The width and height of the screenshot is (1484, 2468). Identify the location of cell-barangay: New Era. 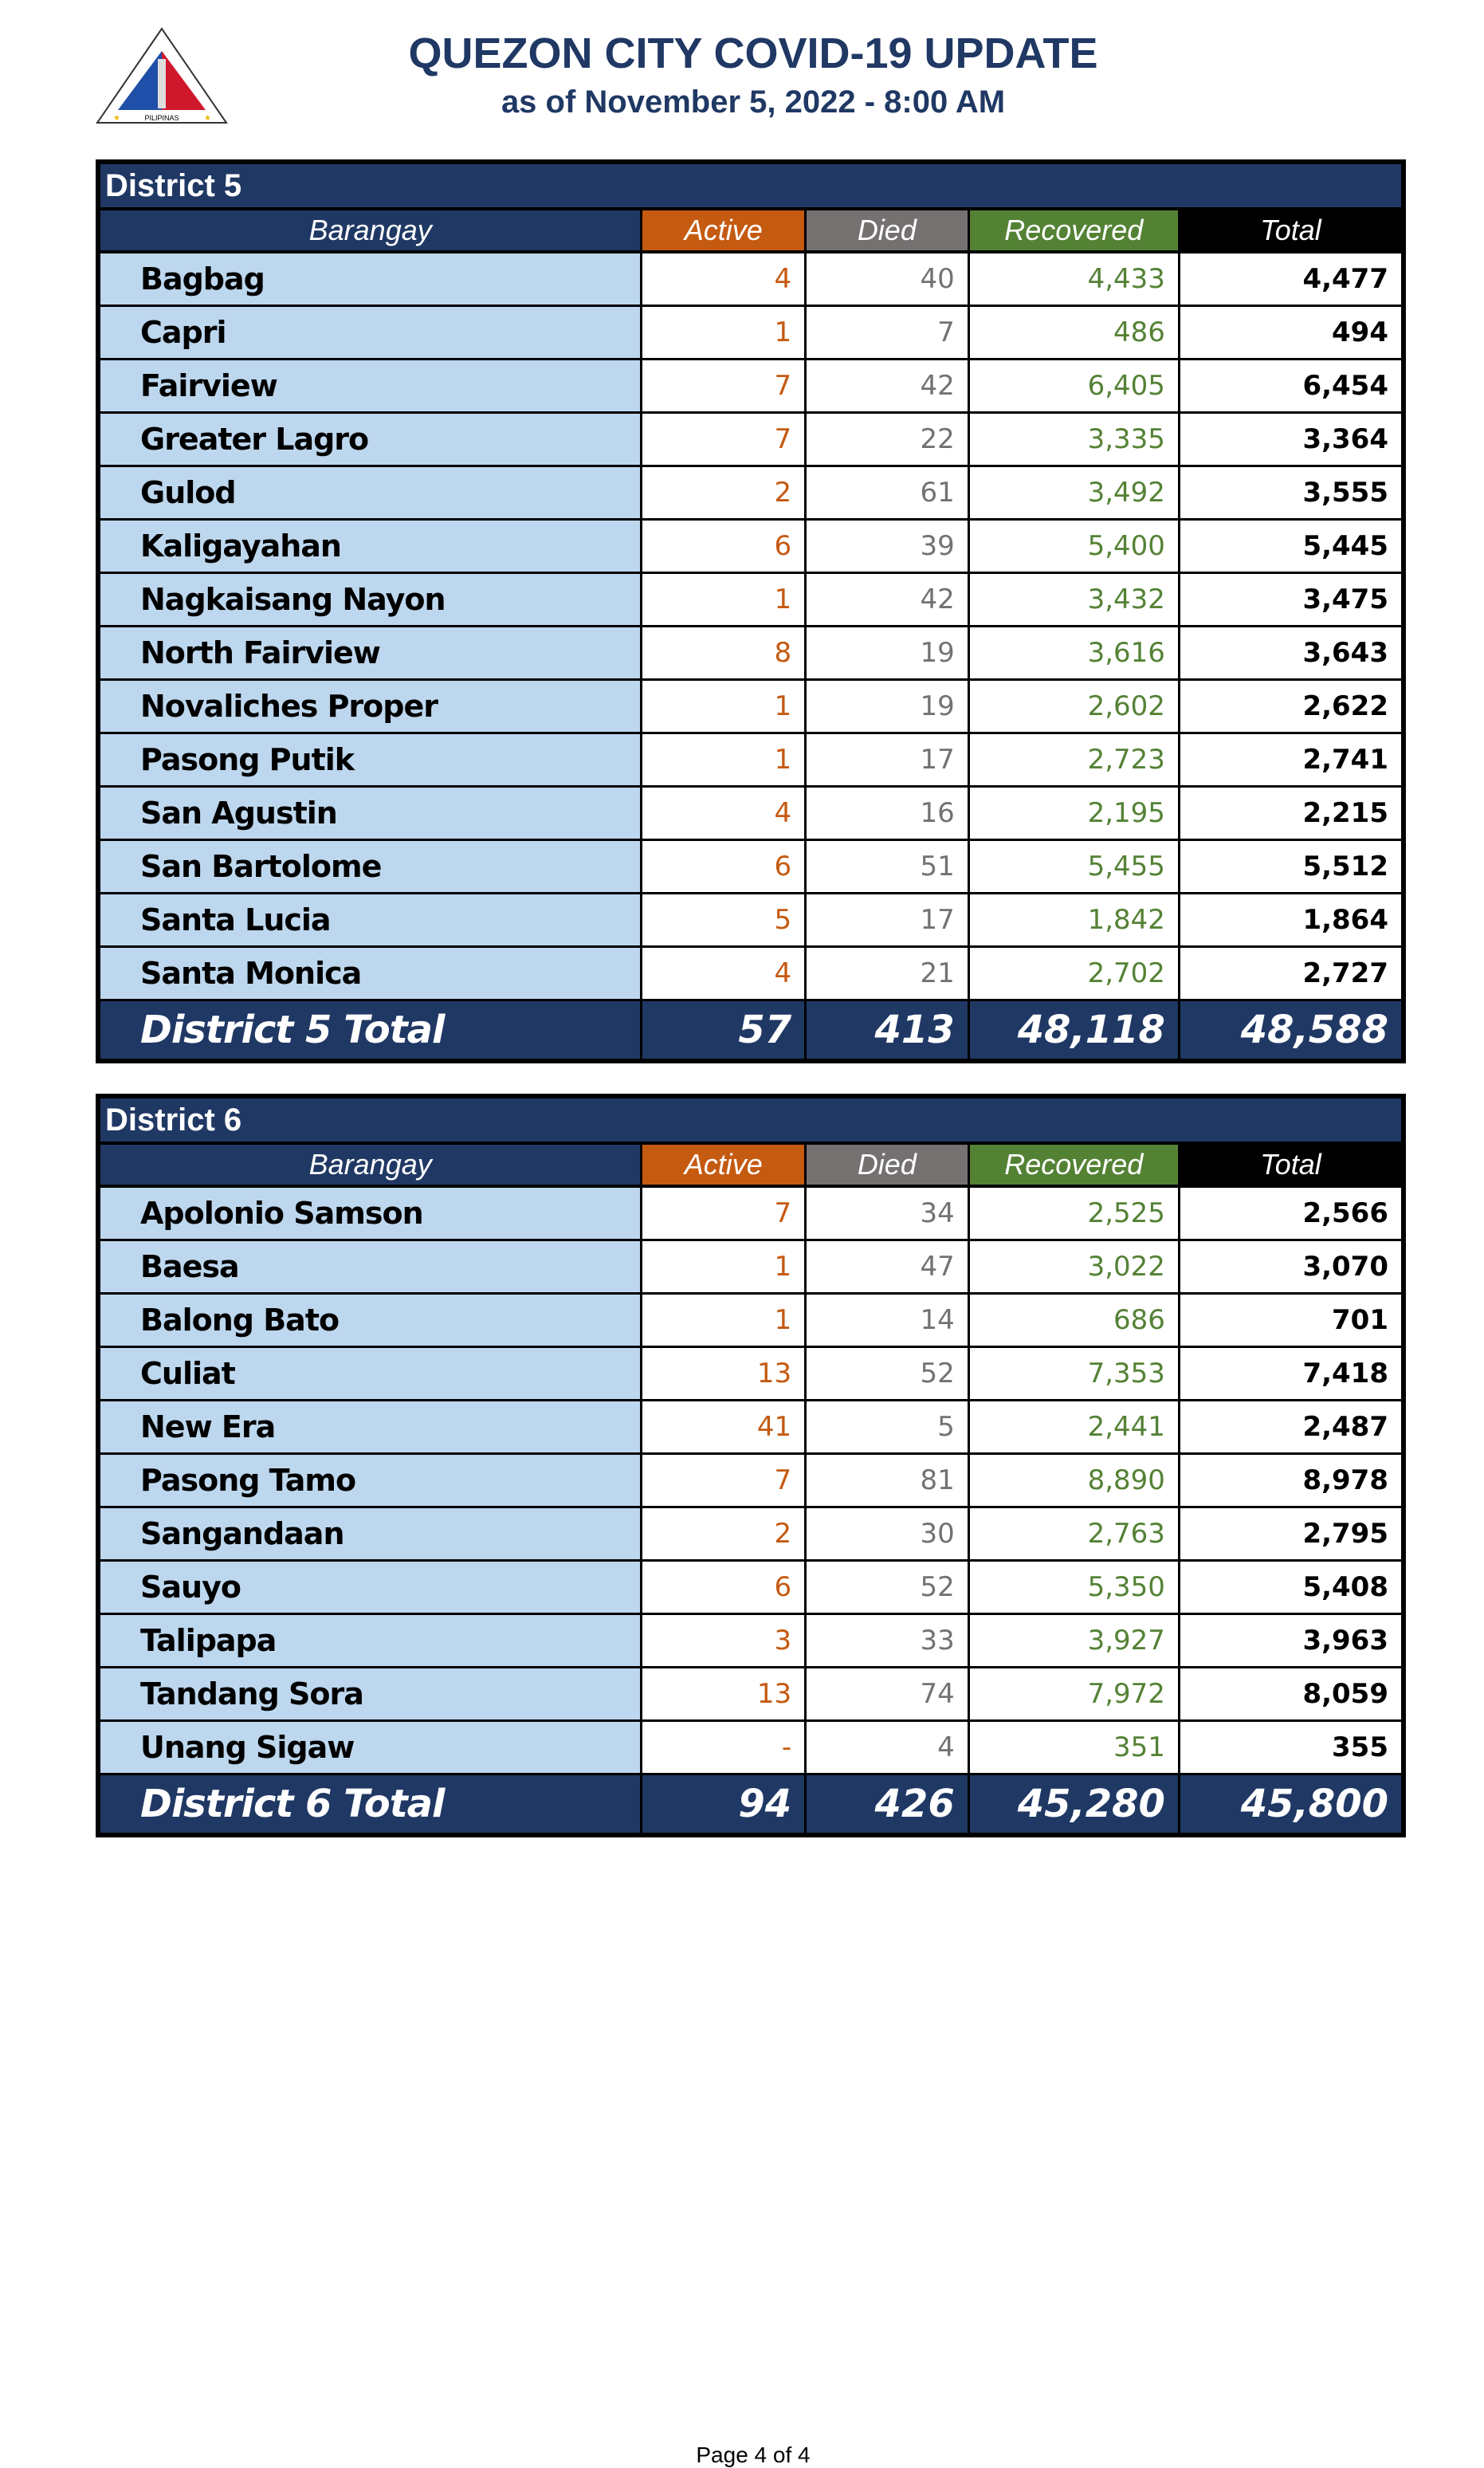
(370, 1426).